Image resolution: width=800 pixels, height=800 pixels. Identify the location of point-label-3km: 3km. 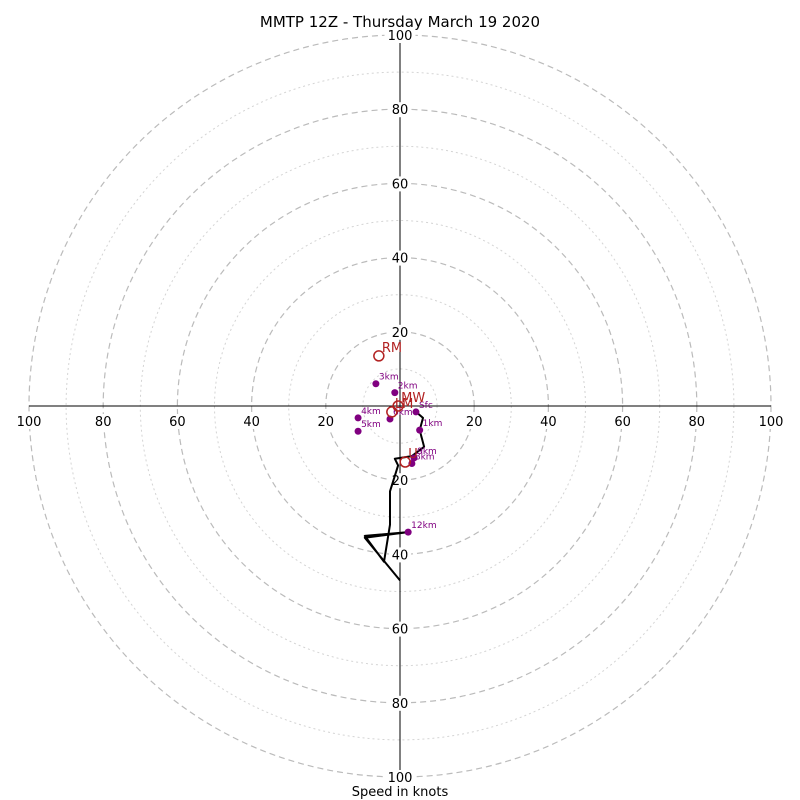
(389, 378).